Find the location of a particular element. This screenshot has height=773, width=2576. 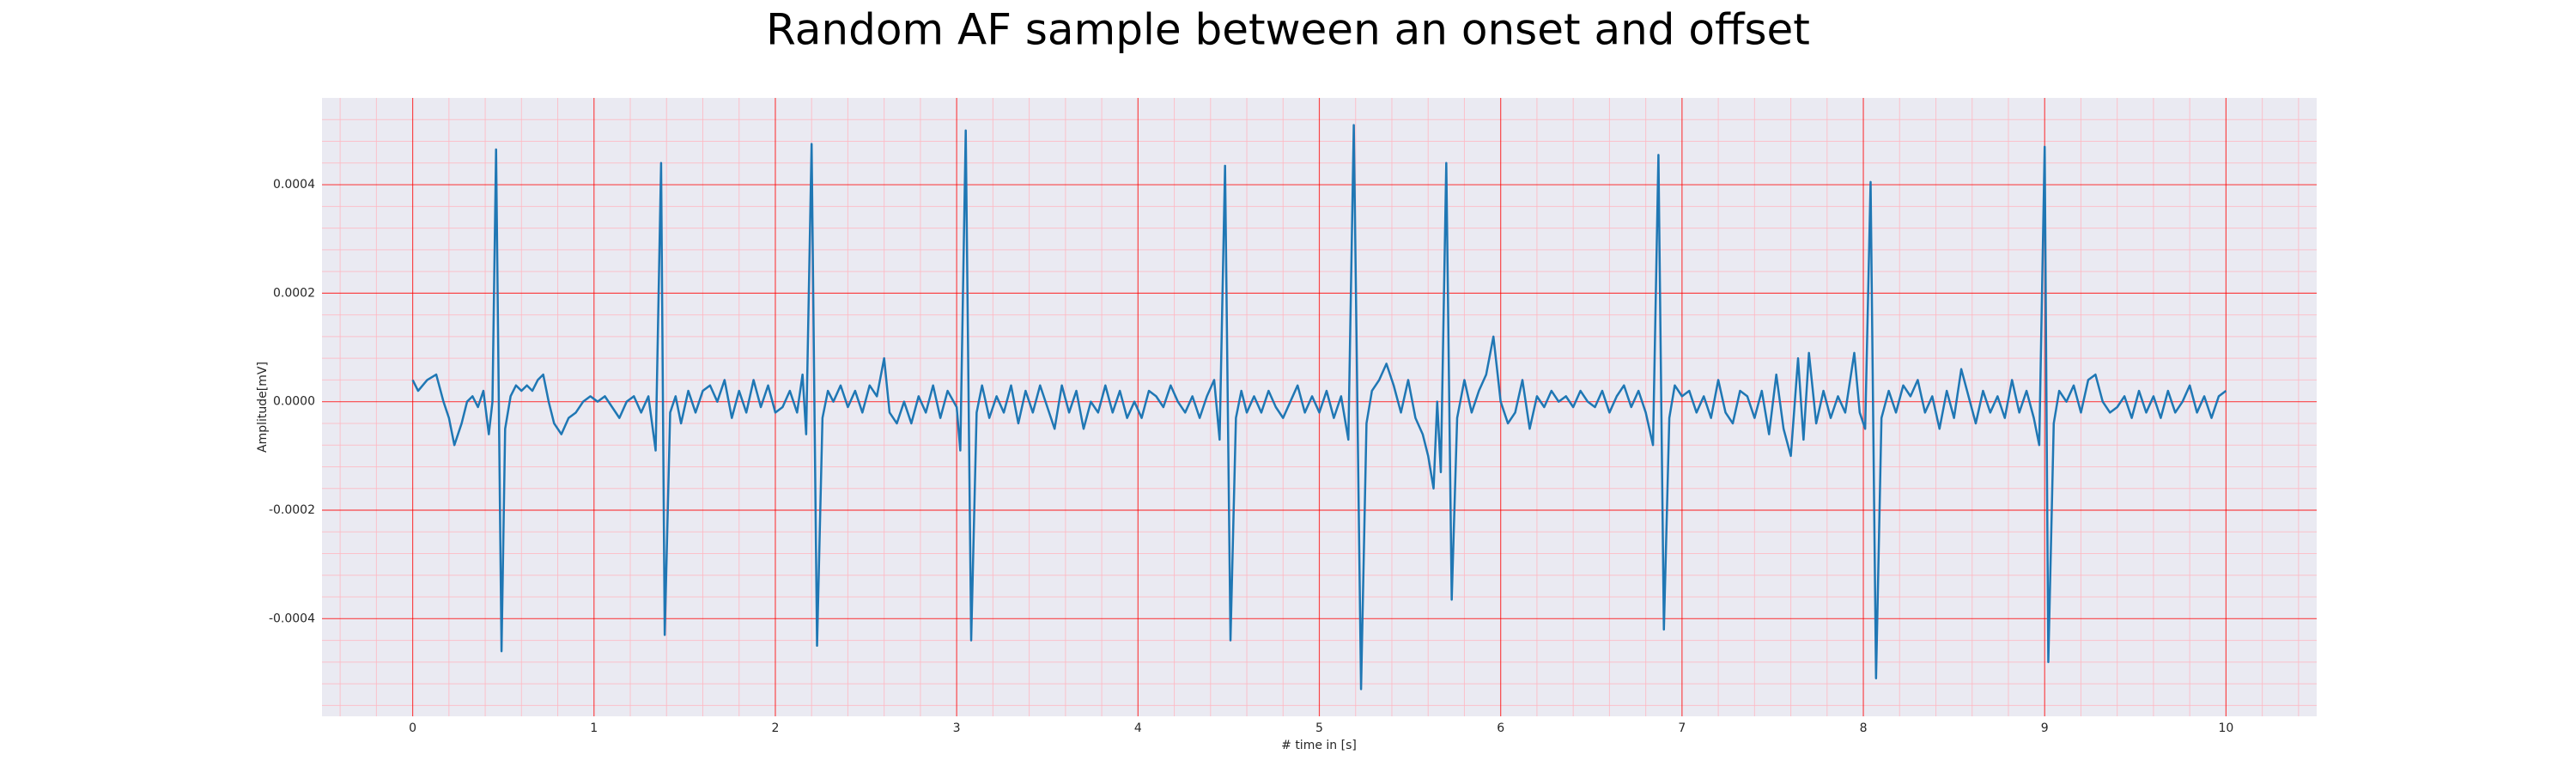

x-tick-label: 8 is located at coordinates (1864, 728).